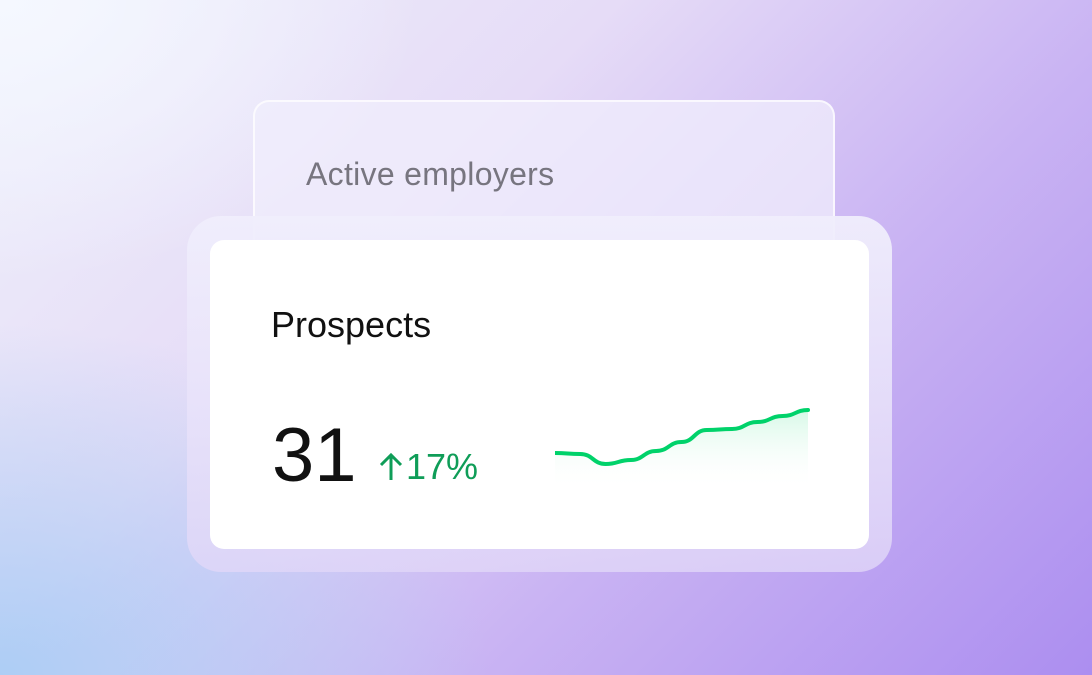 Image resolution: width=1092 pixels, height=675 pixels. I want to click on delta-value: 17%, so click(442, 466).